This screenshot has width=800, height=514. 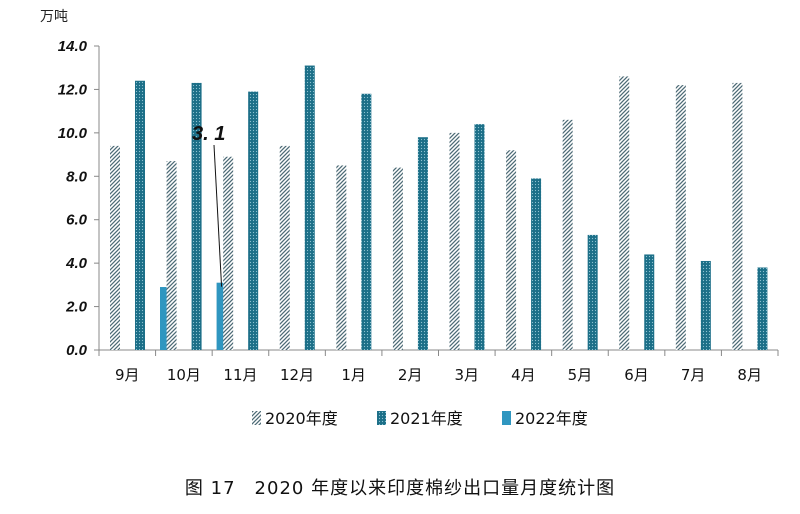 I want to click on y-tick-label: 0.0, so click(x=77, y=350).